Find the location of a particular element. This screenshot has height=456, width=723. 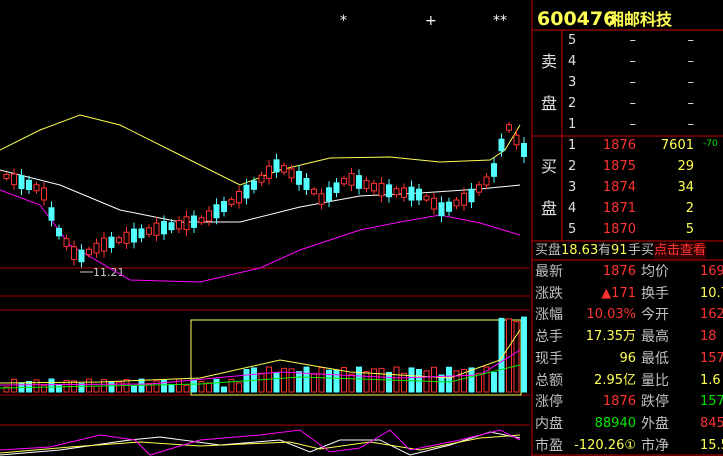

field-label: 今开 is located at coordinates (655, 315).